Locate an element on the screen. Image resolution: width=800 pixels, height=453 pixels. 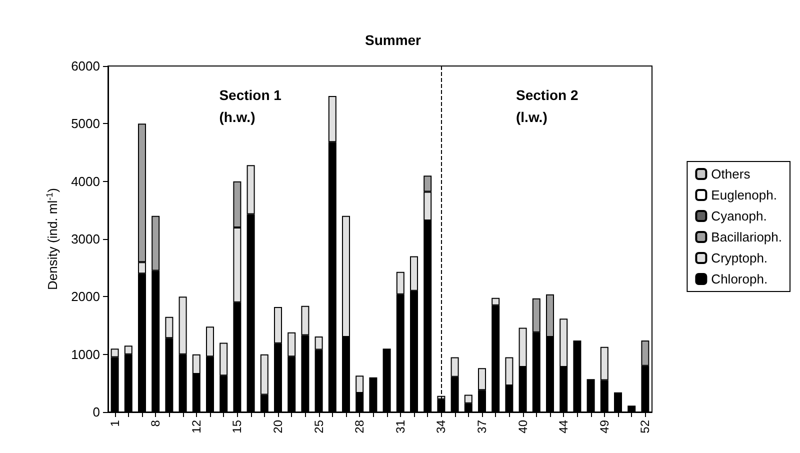
legend-label: Euglenoph. is located at coordinates (744, 195).